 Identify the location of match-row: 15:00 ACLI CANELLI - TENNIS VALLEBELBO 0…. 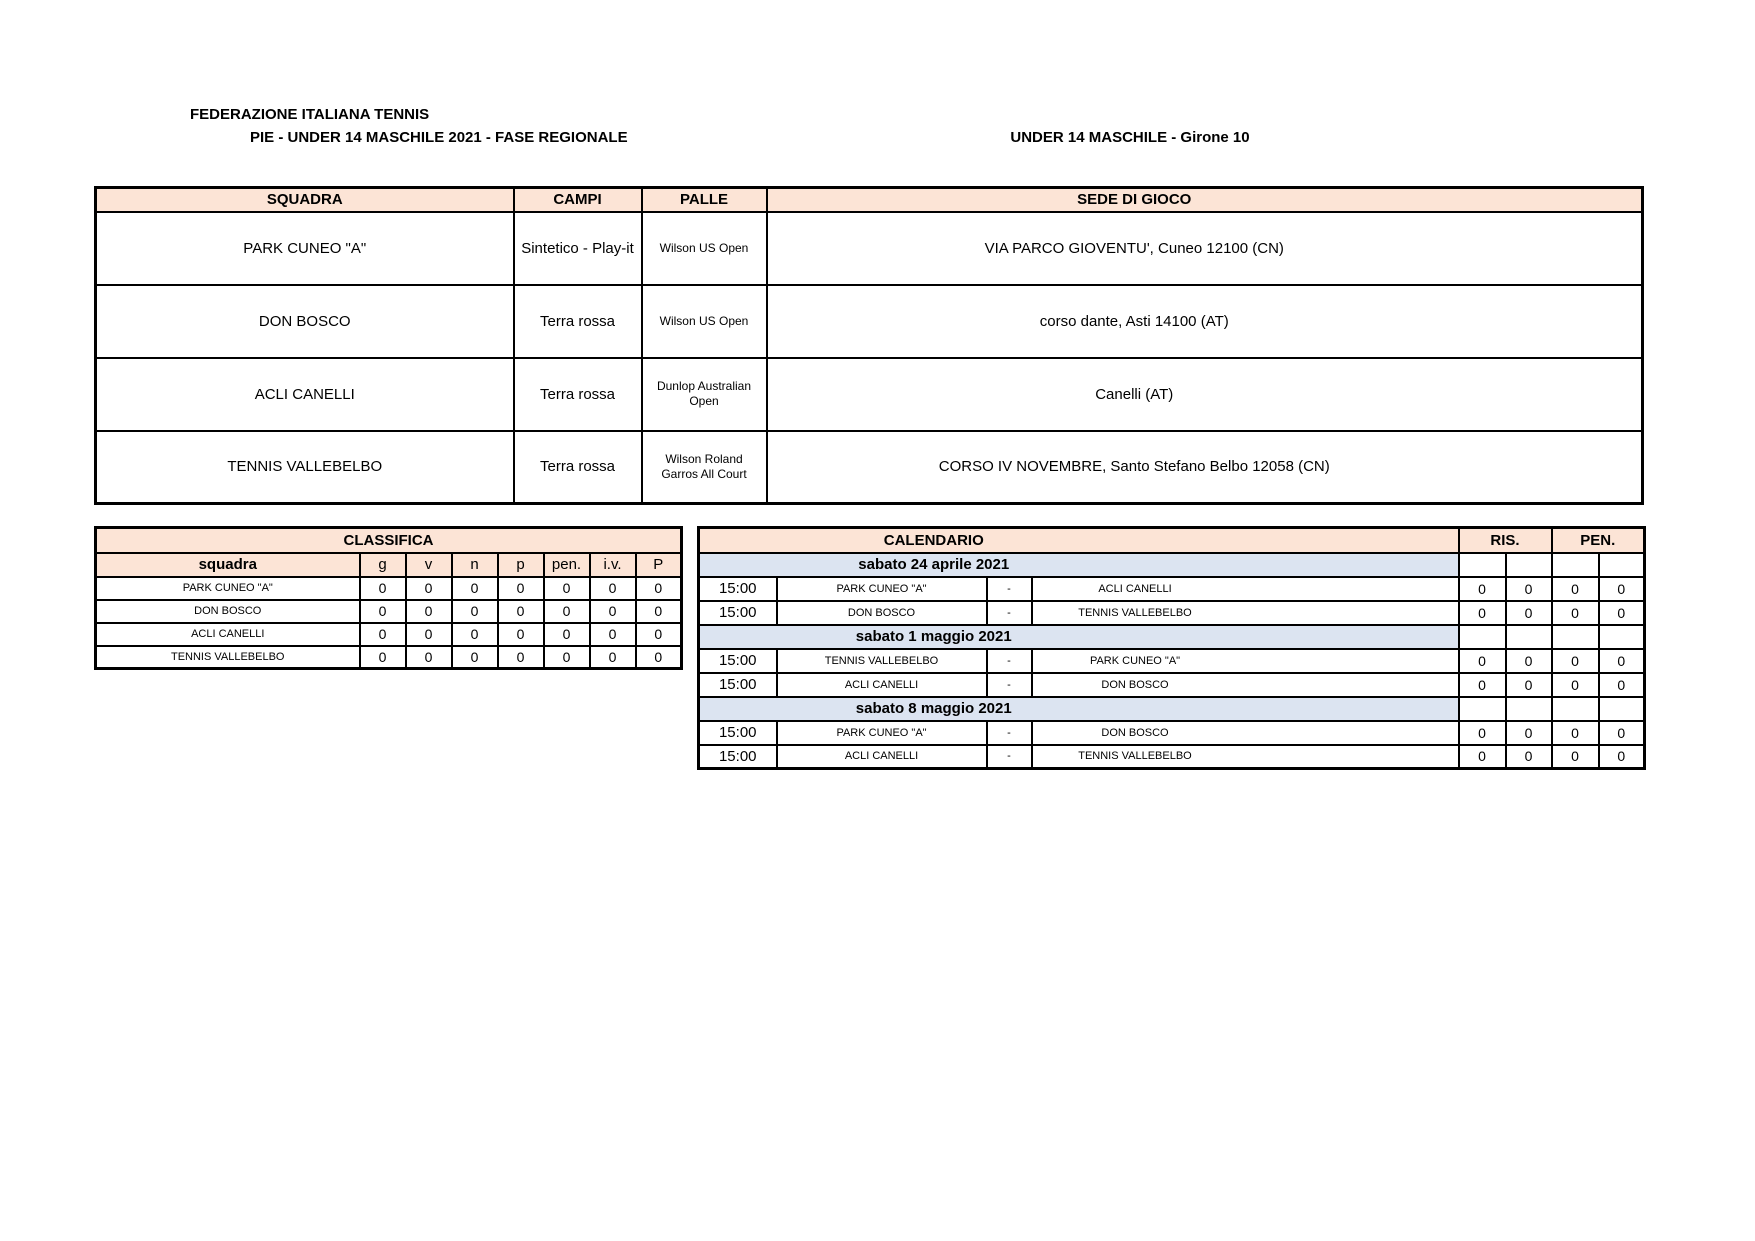
(1171, 756).